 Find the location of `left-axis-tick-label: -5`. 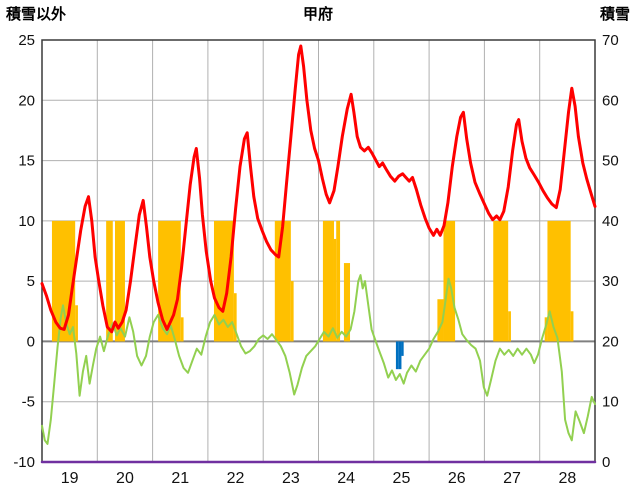

left-axis-tick-label: -5 is located at coordinates (28, 402).